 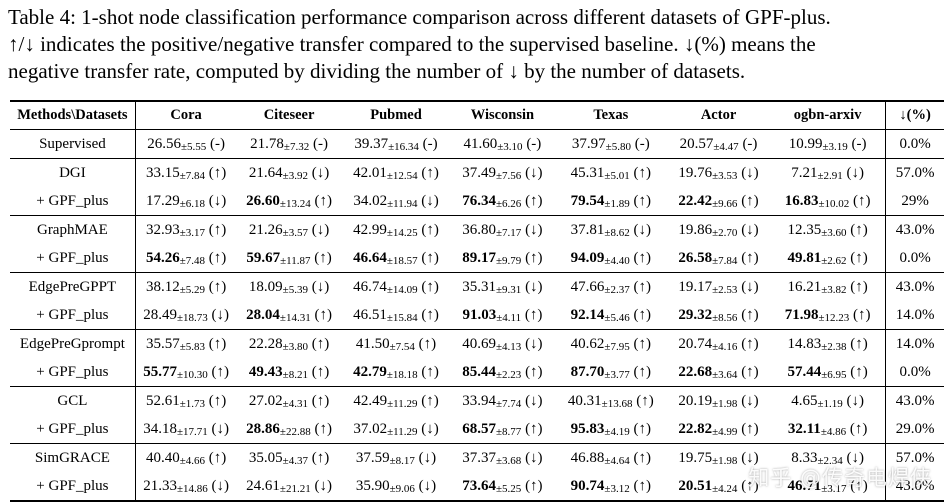 I want to click on result-cell: 7.21±2.91 (↓), so click(x=828, y=173).